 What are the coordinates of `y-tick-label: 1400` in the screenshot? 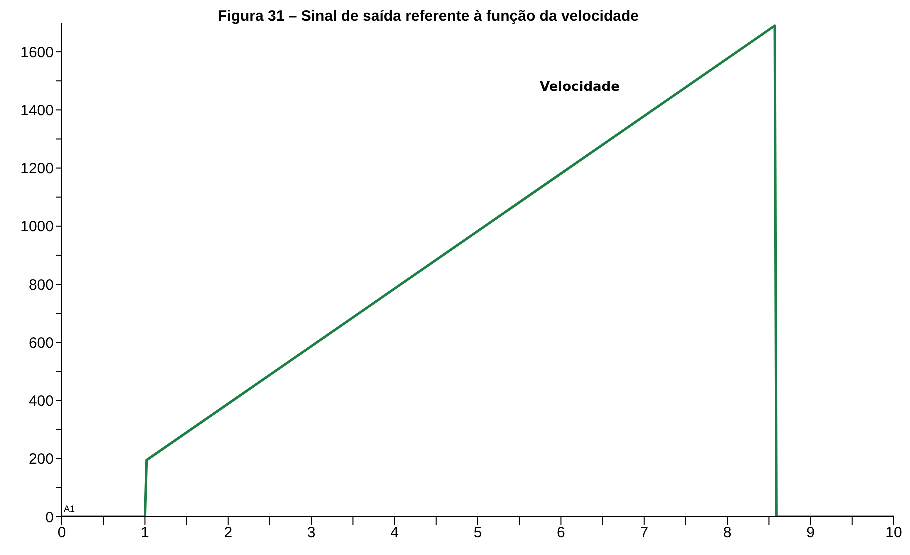 It's located at (37, 111).